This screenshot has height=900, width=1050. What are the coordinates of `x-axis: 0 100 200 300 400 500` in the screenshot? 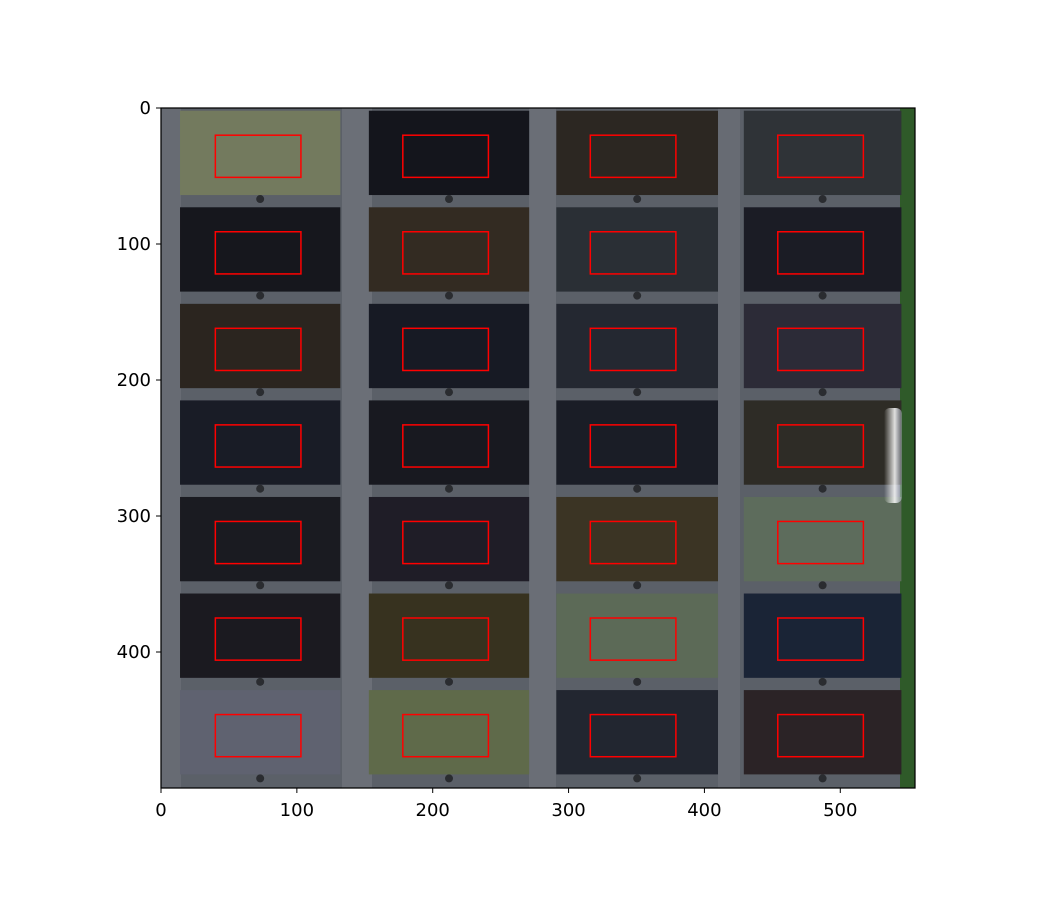 It's located at (506, 804).